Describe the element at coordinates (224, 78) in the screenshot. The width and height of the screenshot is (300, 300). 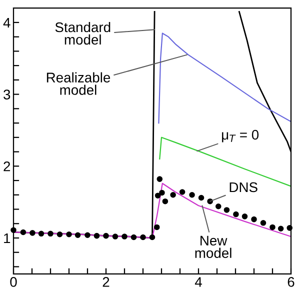
I see `line-series` at that location.